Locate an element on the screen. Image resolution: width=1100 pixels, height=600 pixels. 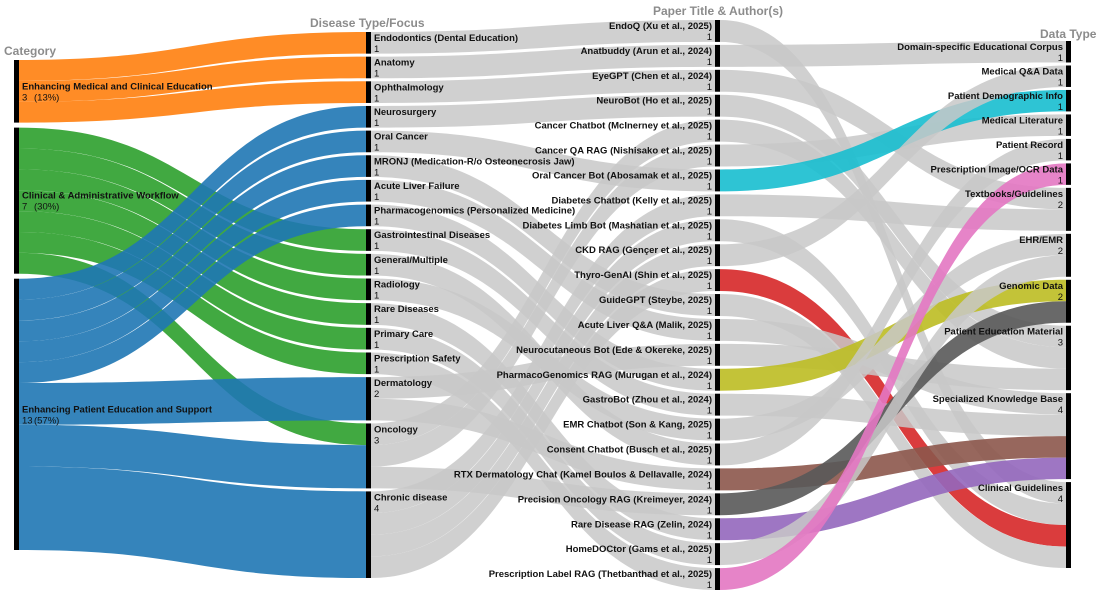
node-value-d5: 1 is located at coordinates (1060, 156).